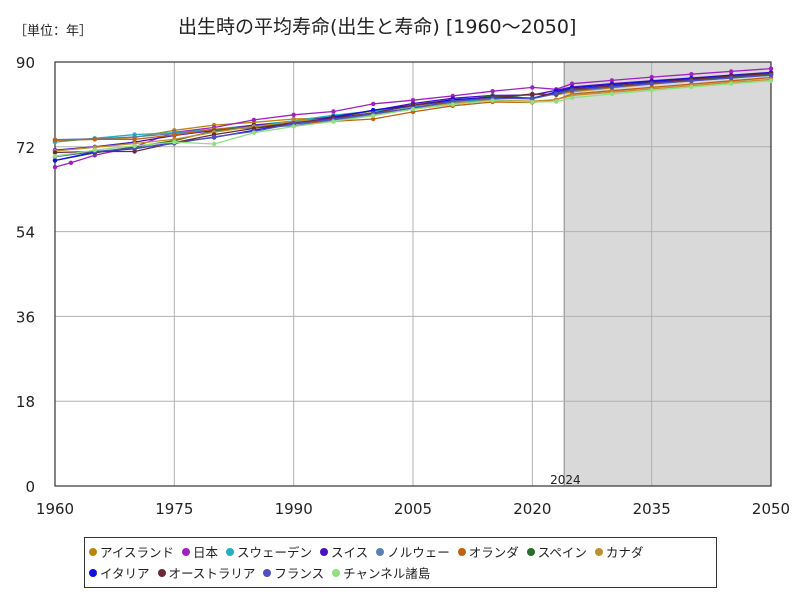  What do you see at coordinates (275, 552) in the screenshot?
I see `legend-label: スウェーデン` at bounding box center [275, 552].